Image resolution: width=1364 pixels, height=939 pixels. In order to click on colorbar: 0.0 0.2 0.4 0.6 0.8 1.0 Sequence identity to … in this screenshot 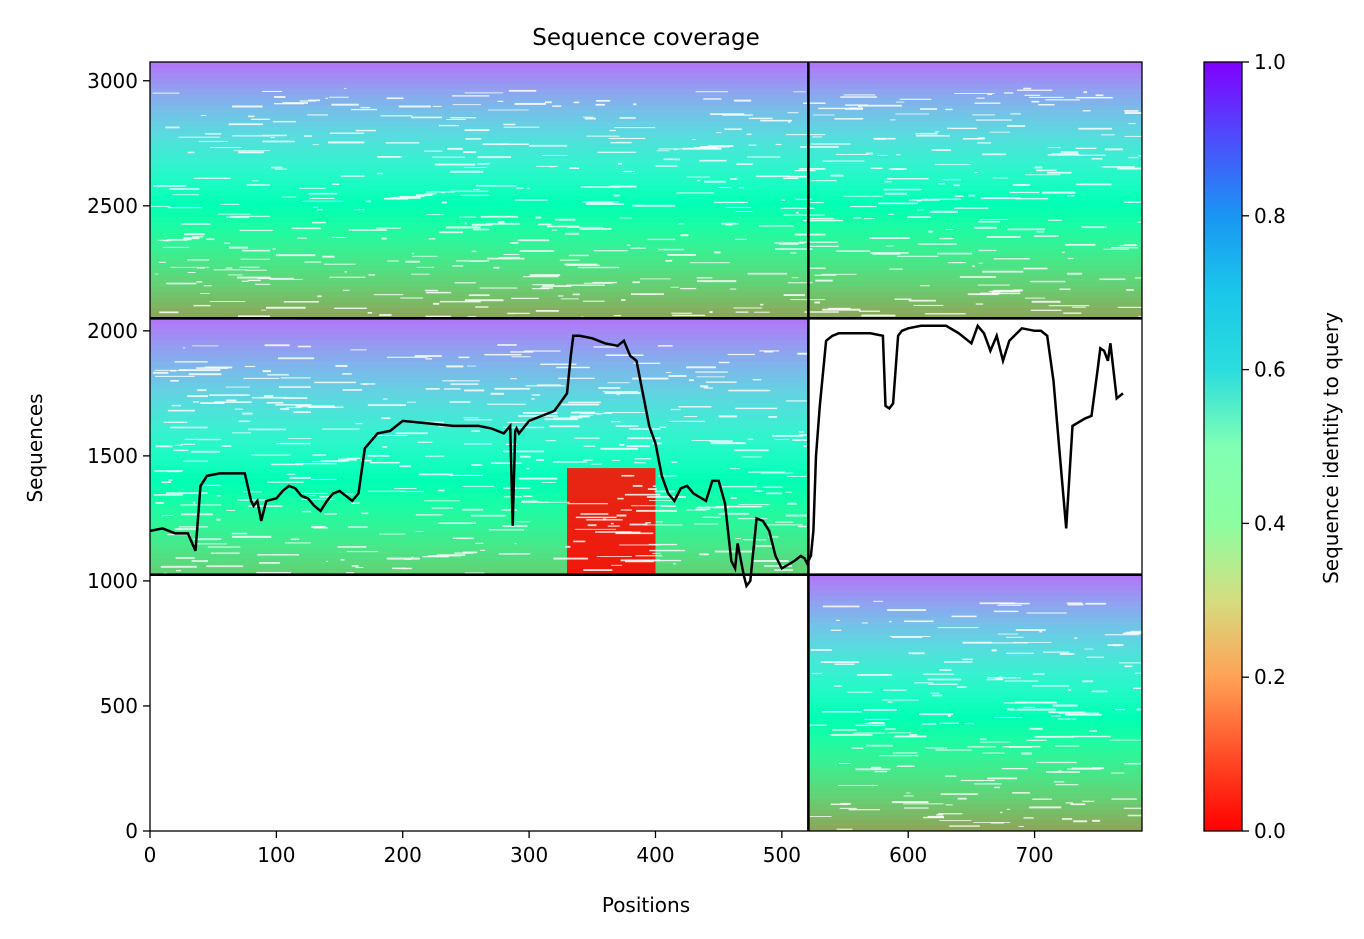, I will do `click(1273, 446)`.